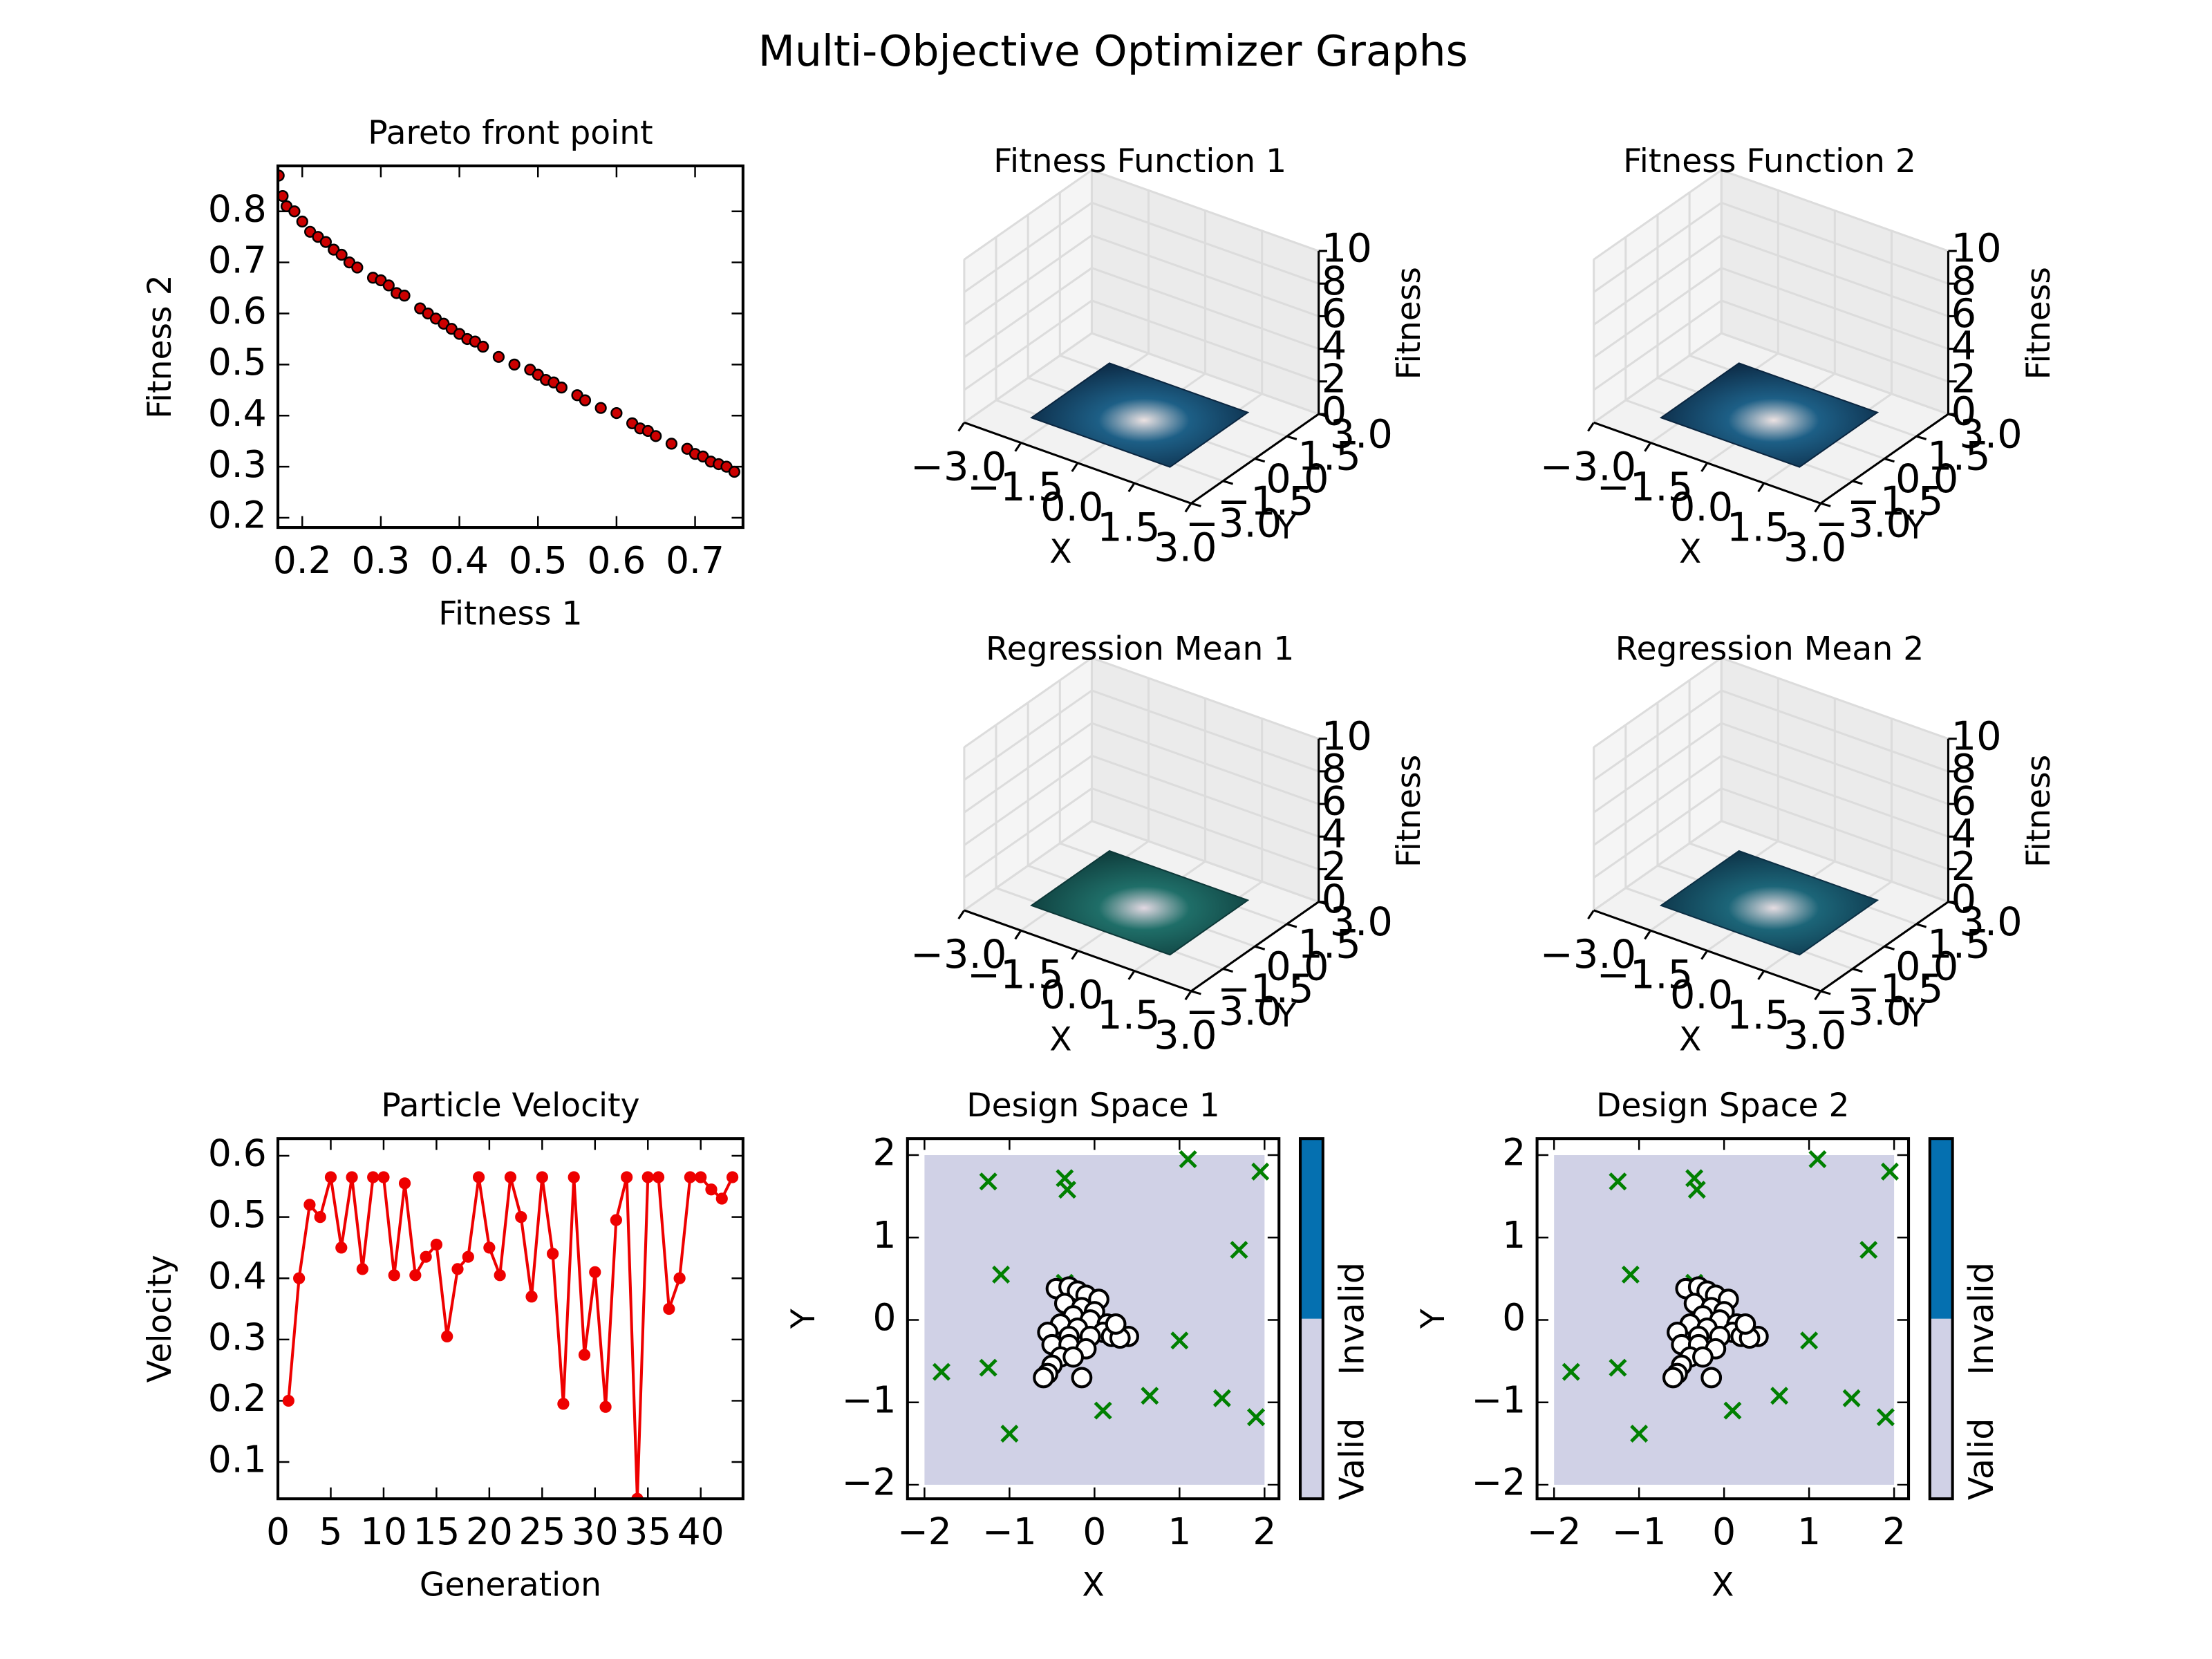  I want to click on y-tick-label: −3.0, so click(1863, 523).